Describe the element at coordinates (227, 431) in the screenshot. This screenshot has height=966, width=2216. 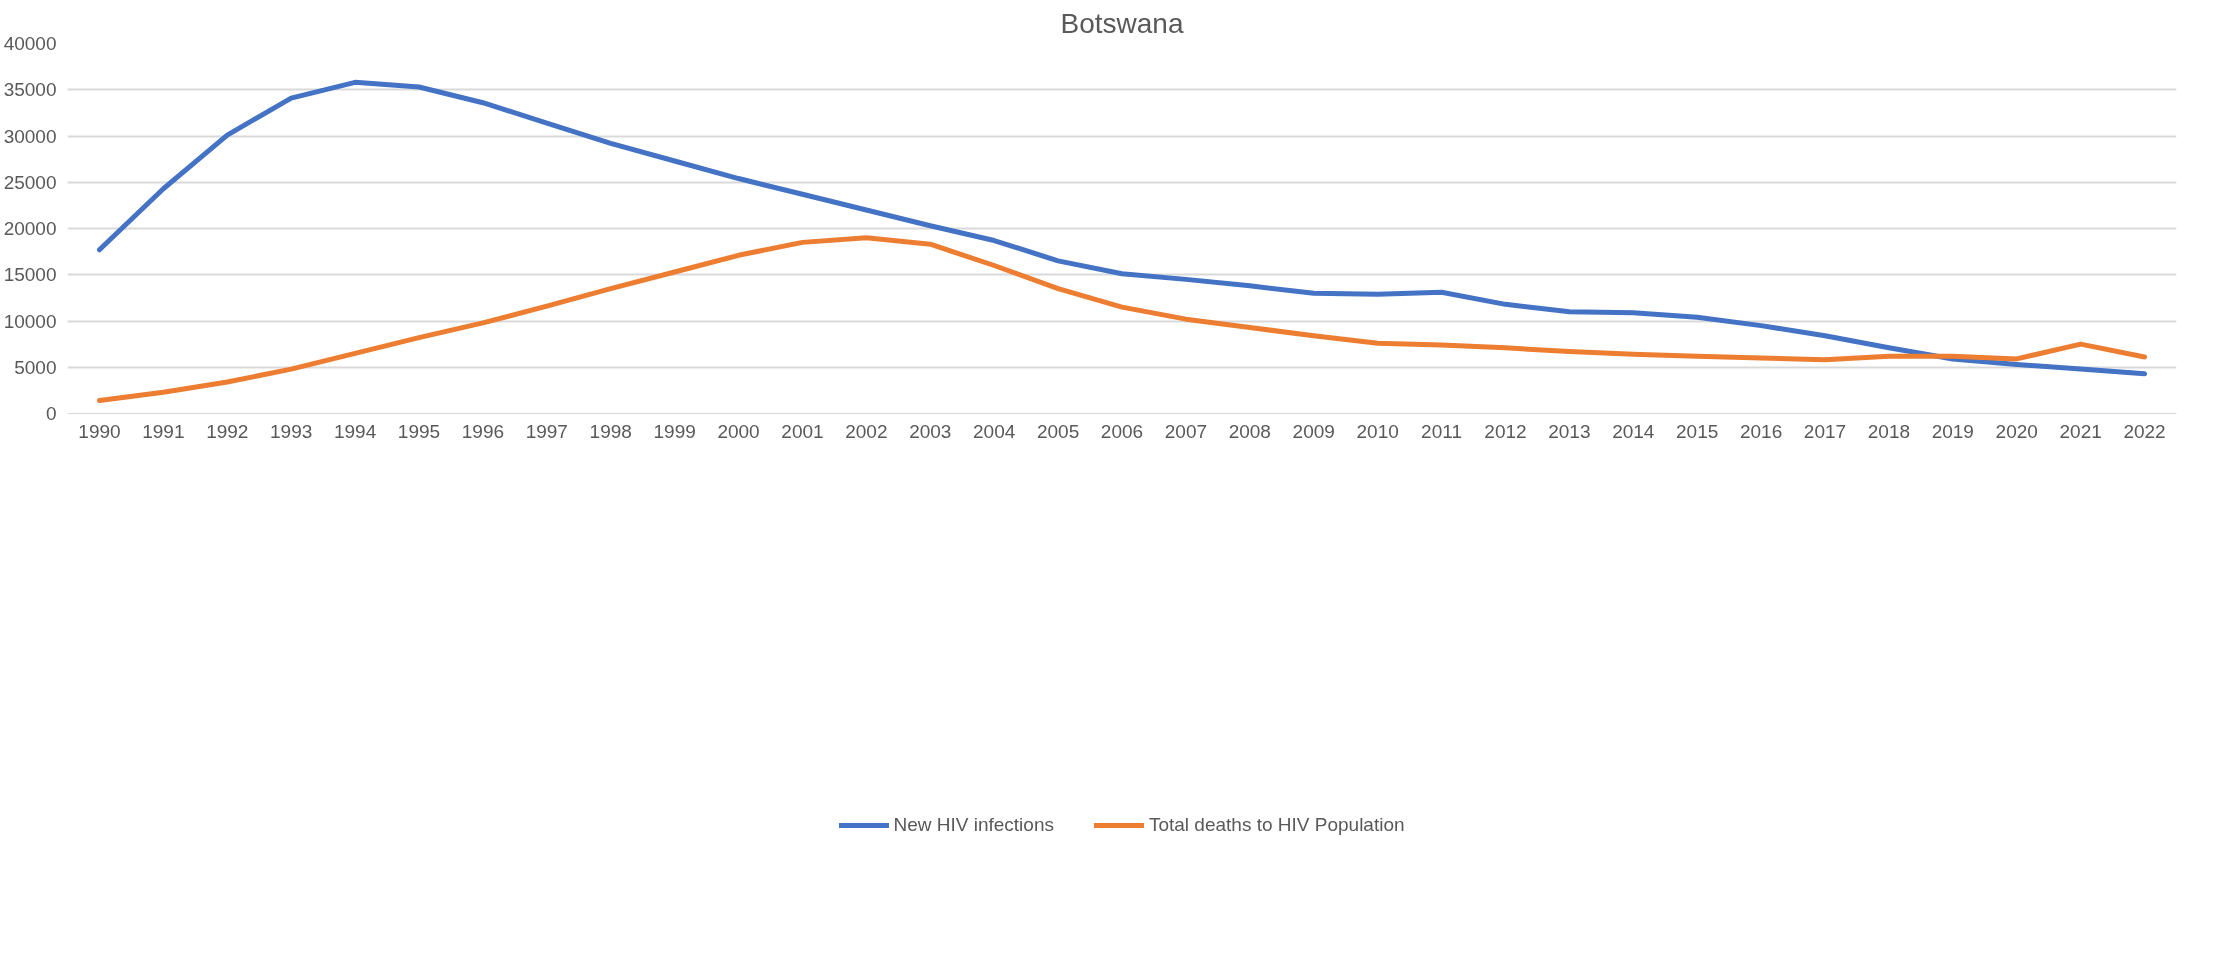
I see `x-tick-label: 1992` at that location.